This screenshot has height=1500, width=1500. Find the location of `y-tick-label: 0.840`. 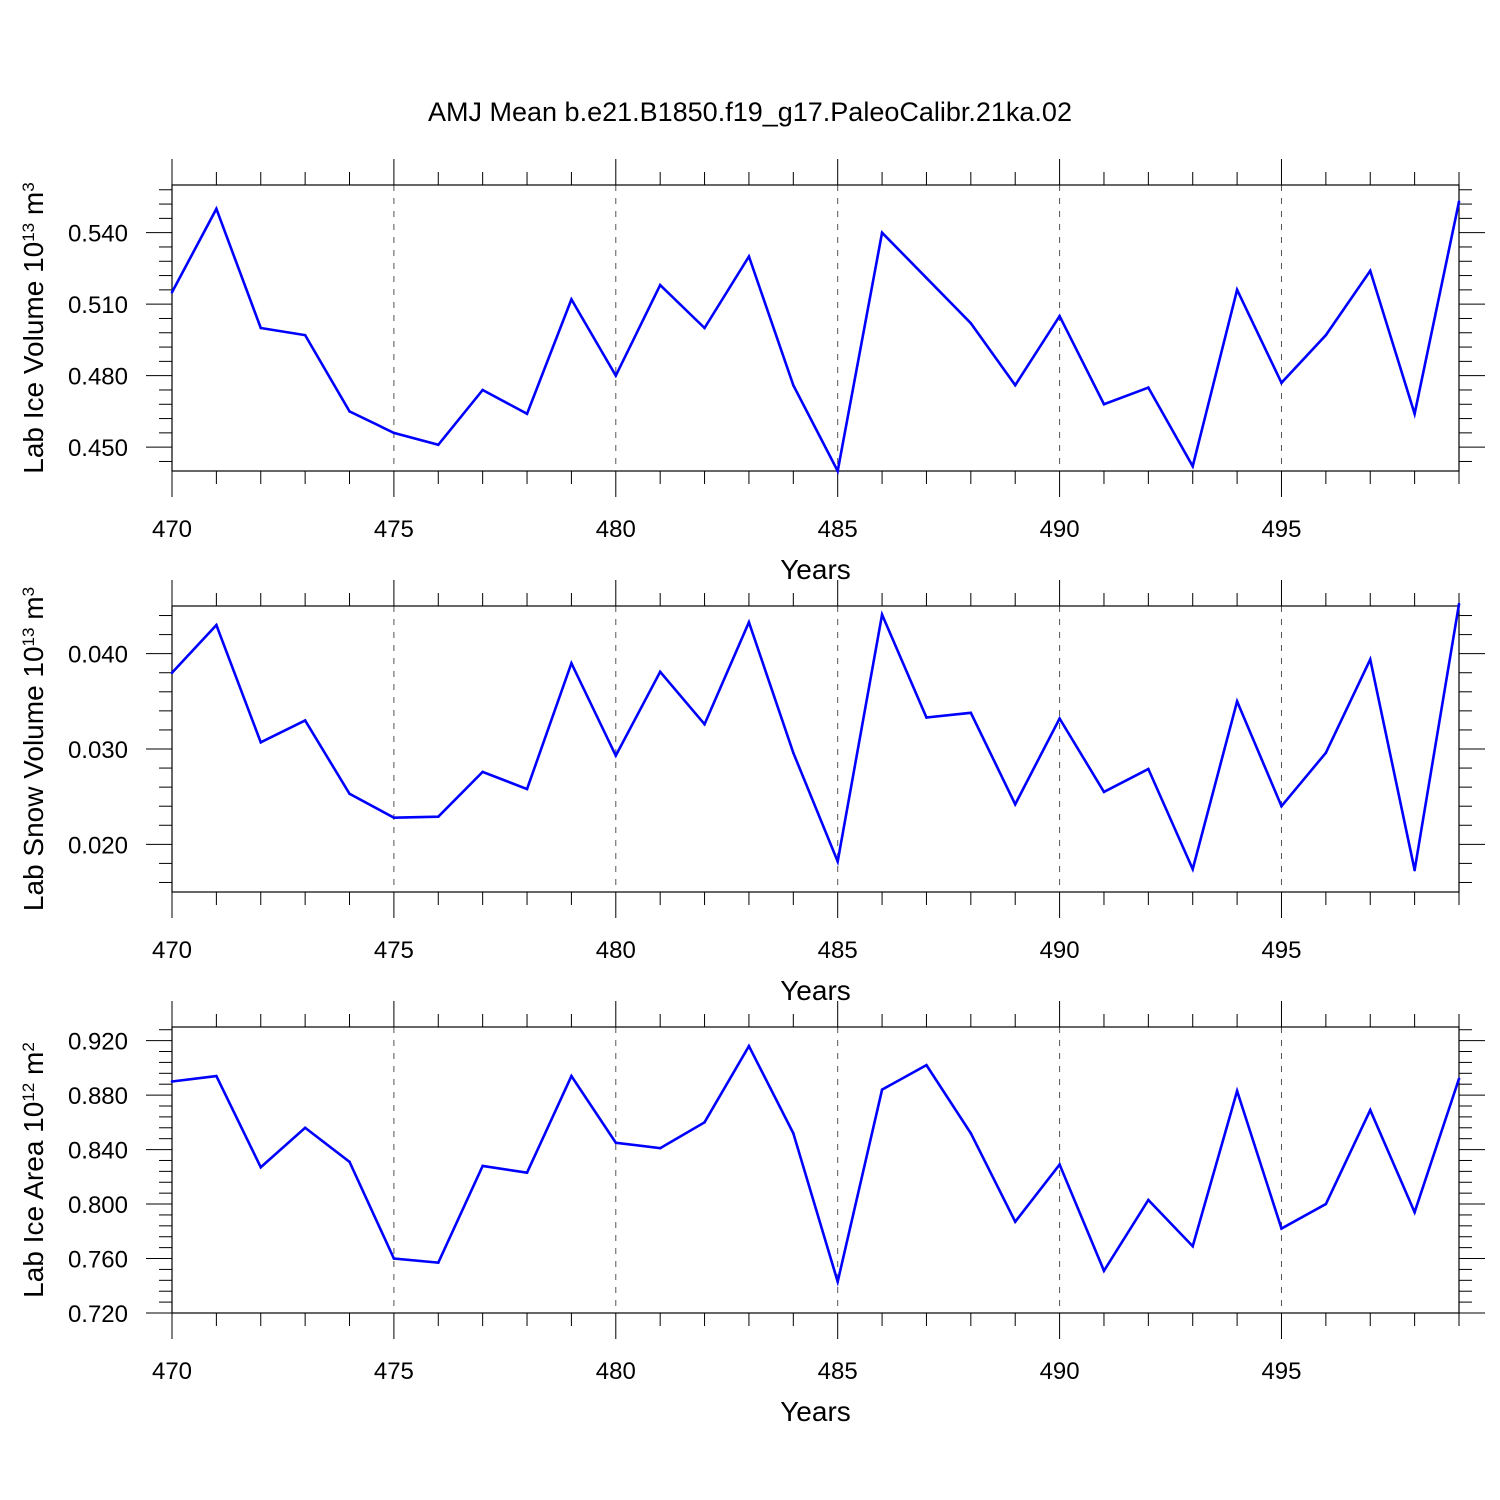

y-tick-label: 0.840 is located at coordinates (98, 1151).